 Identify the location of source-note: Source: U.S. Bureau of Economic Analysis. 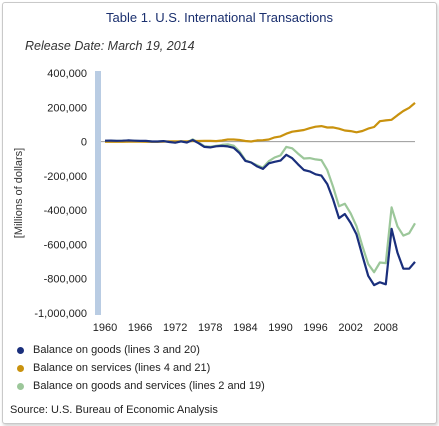
(114, 410).